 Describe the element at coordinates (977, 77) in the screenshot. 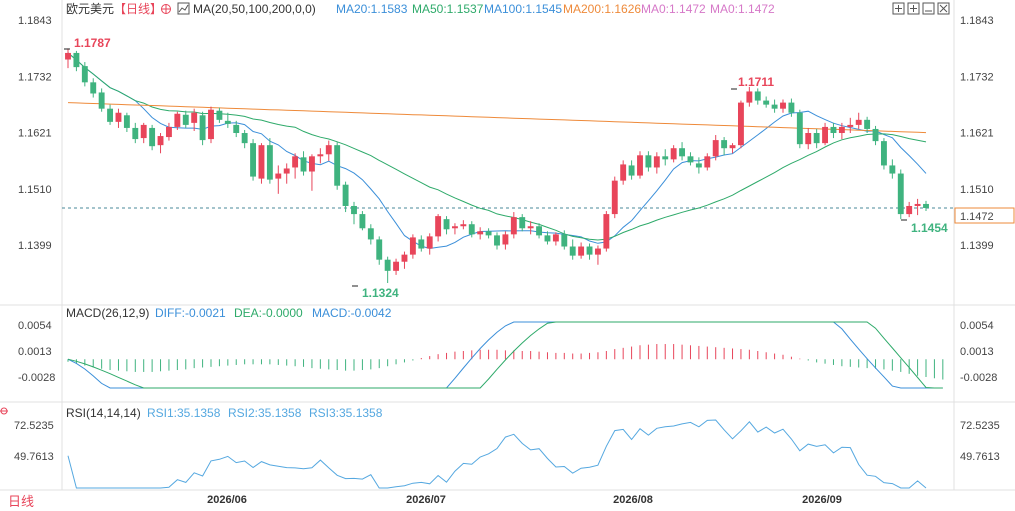

I see `price-tick-right: 1.1732` at that location.